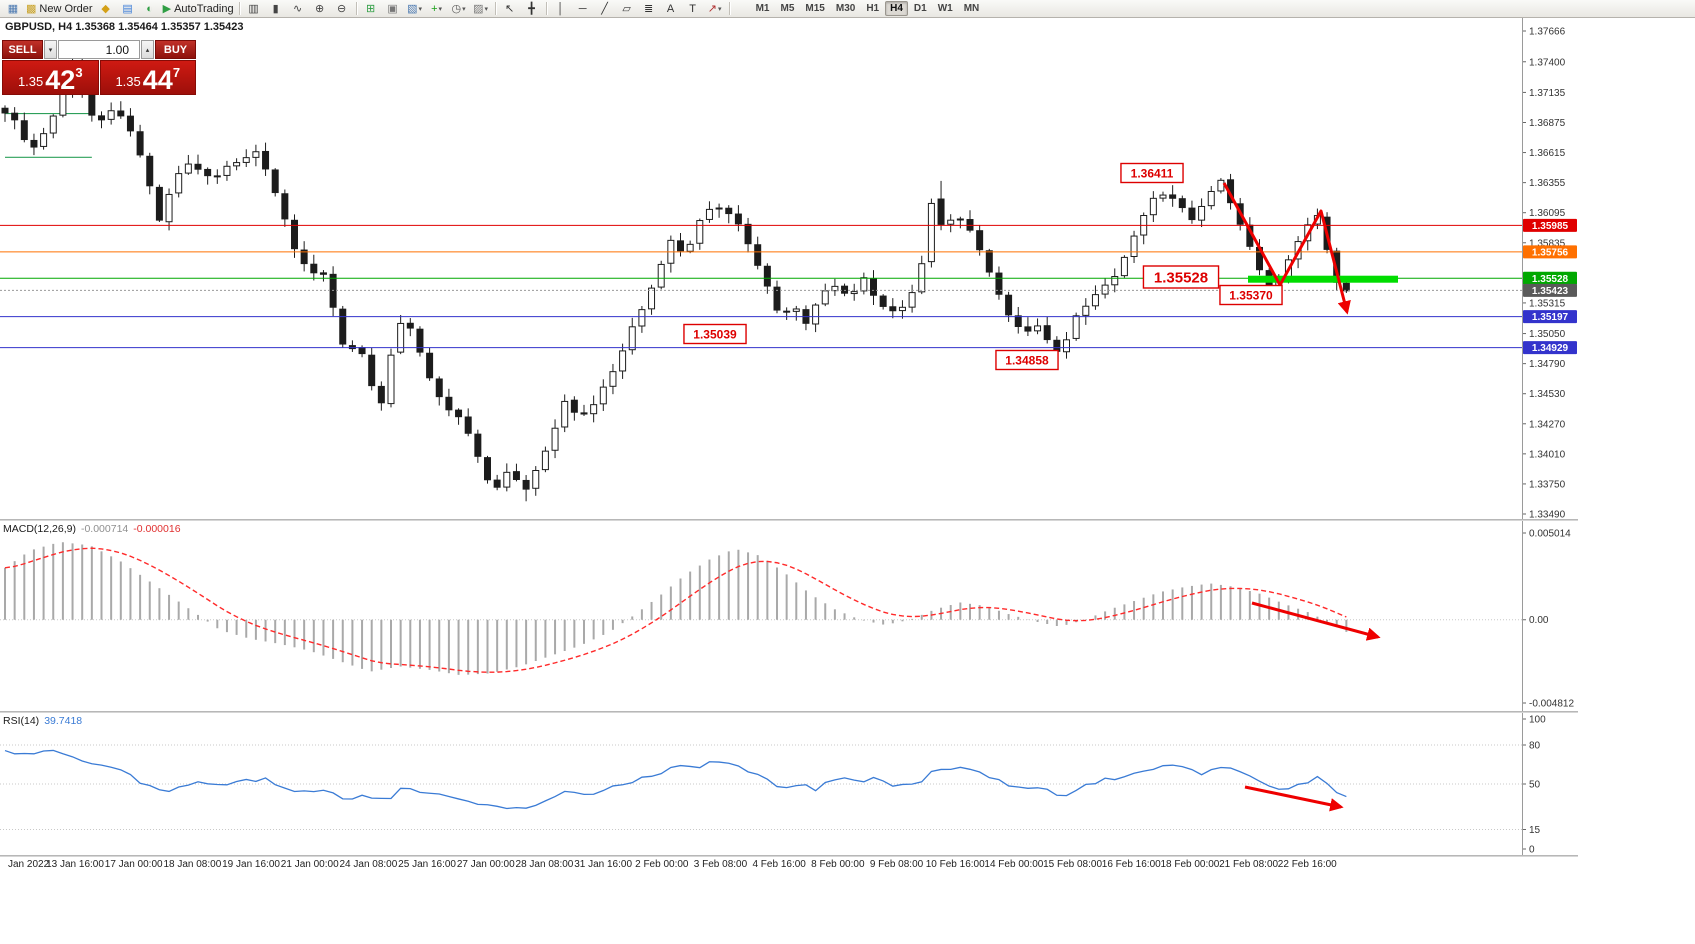 The height and width of the screenshot is (944, 1695). I want to click on navigator-icon: ◐, so click(150, 9).